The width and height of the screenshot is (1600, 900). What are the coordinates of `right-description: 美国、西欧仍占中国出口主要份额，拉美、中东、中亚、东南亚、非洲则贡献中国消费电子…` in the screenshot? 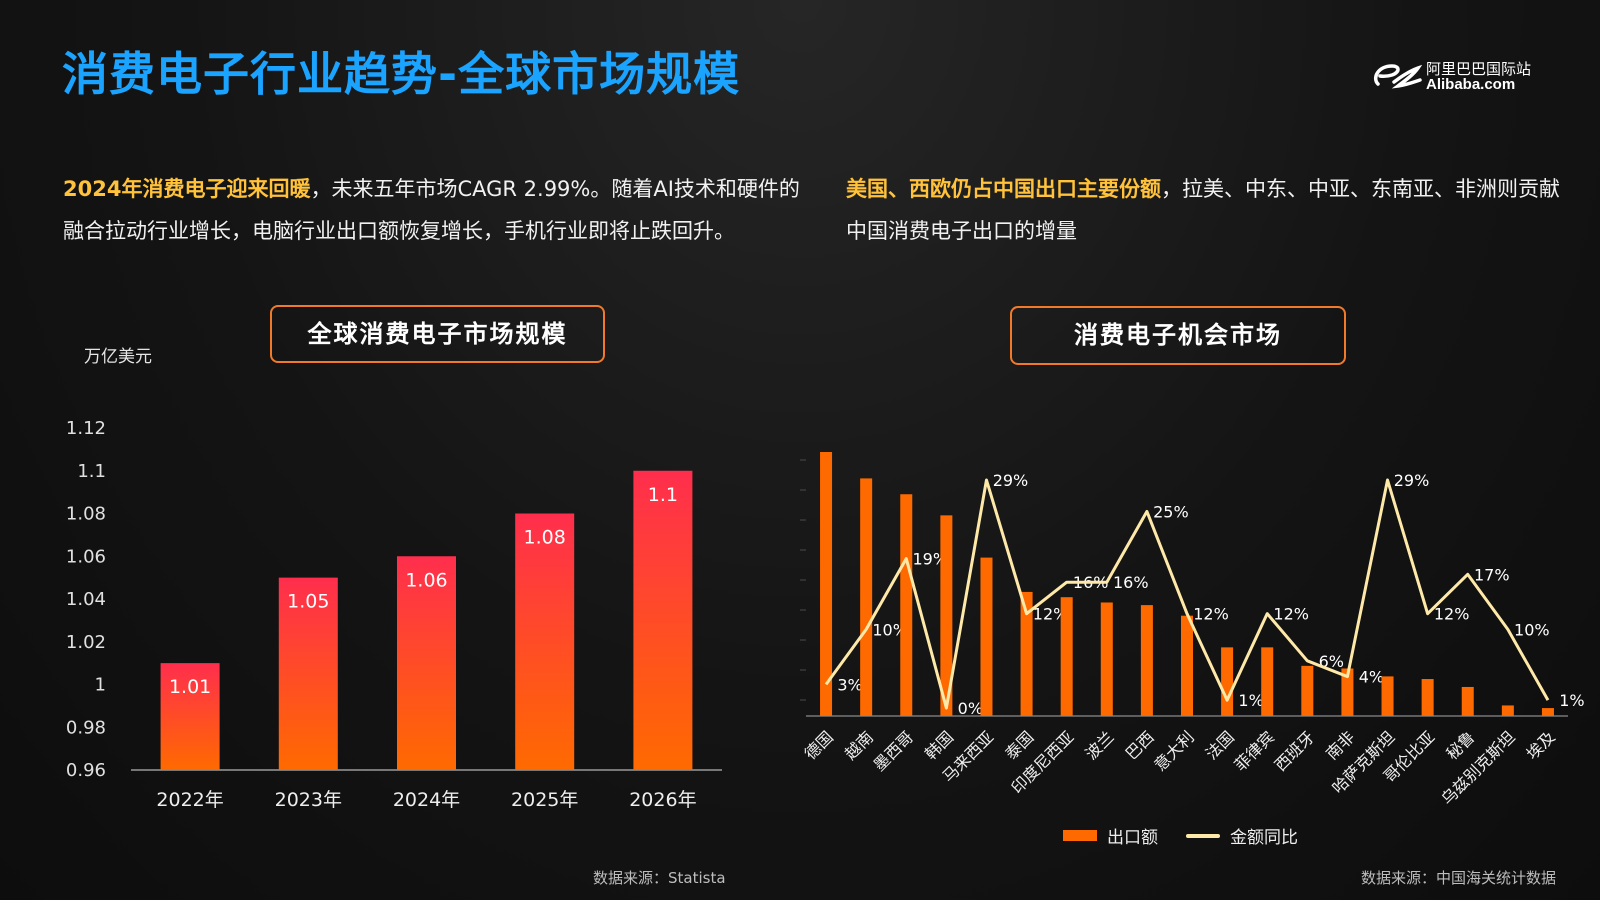 It's located at (1206, 210).